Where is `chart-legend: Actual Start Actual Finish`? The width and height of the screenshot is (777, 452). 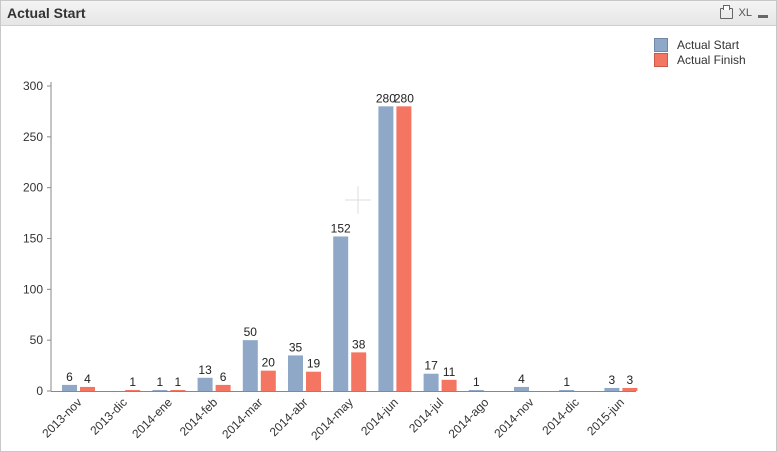
chart-legend: Actual Start Actual Finish is located at coordinates (700, 52).